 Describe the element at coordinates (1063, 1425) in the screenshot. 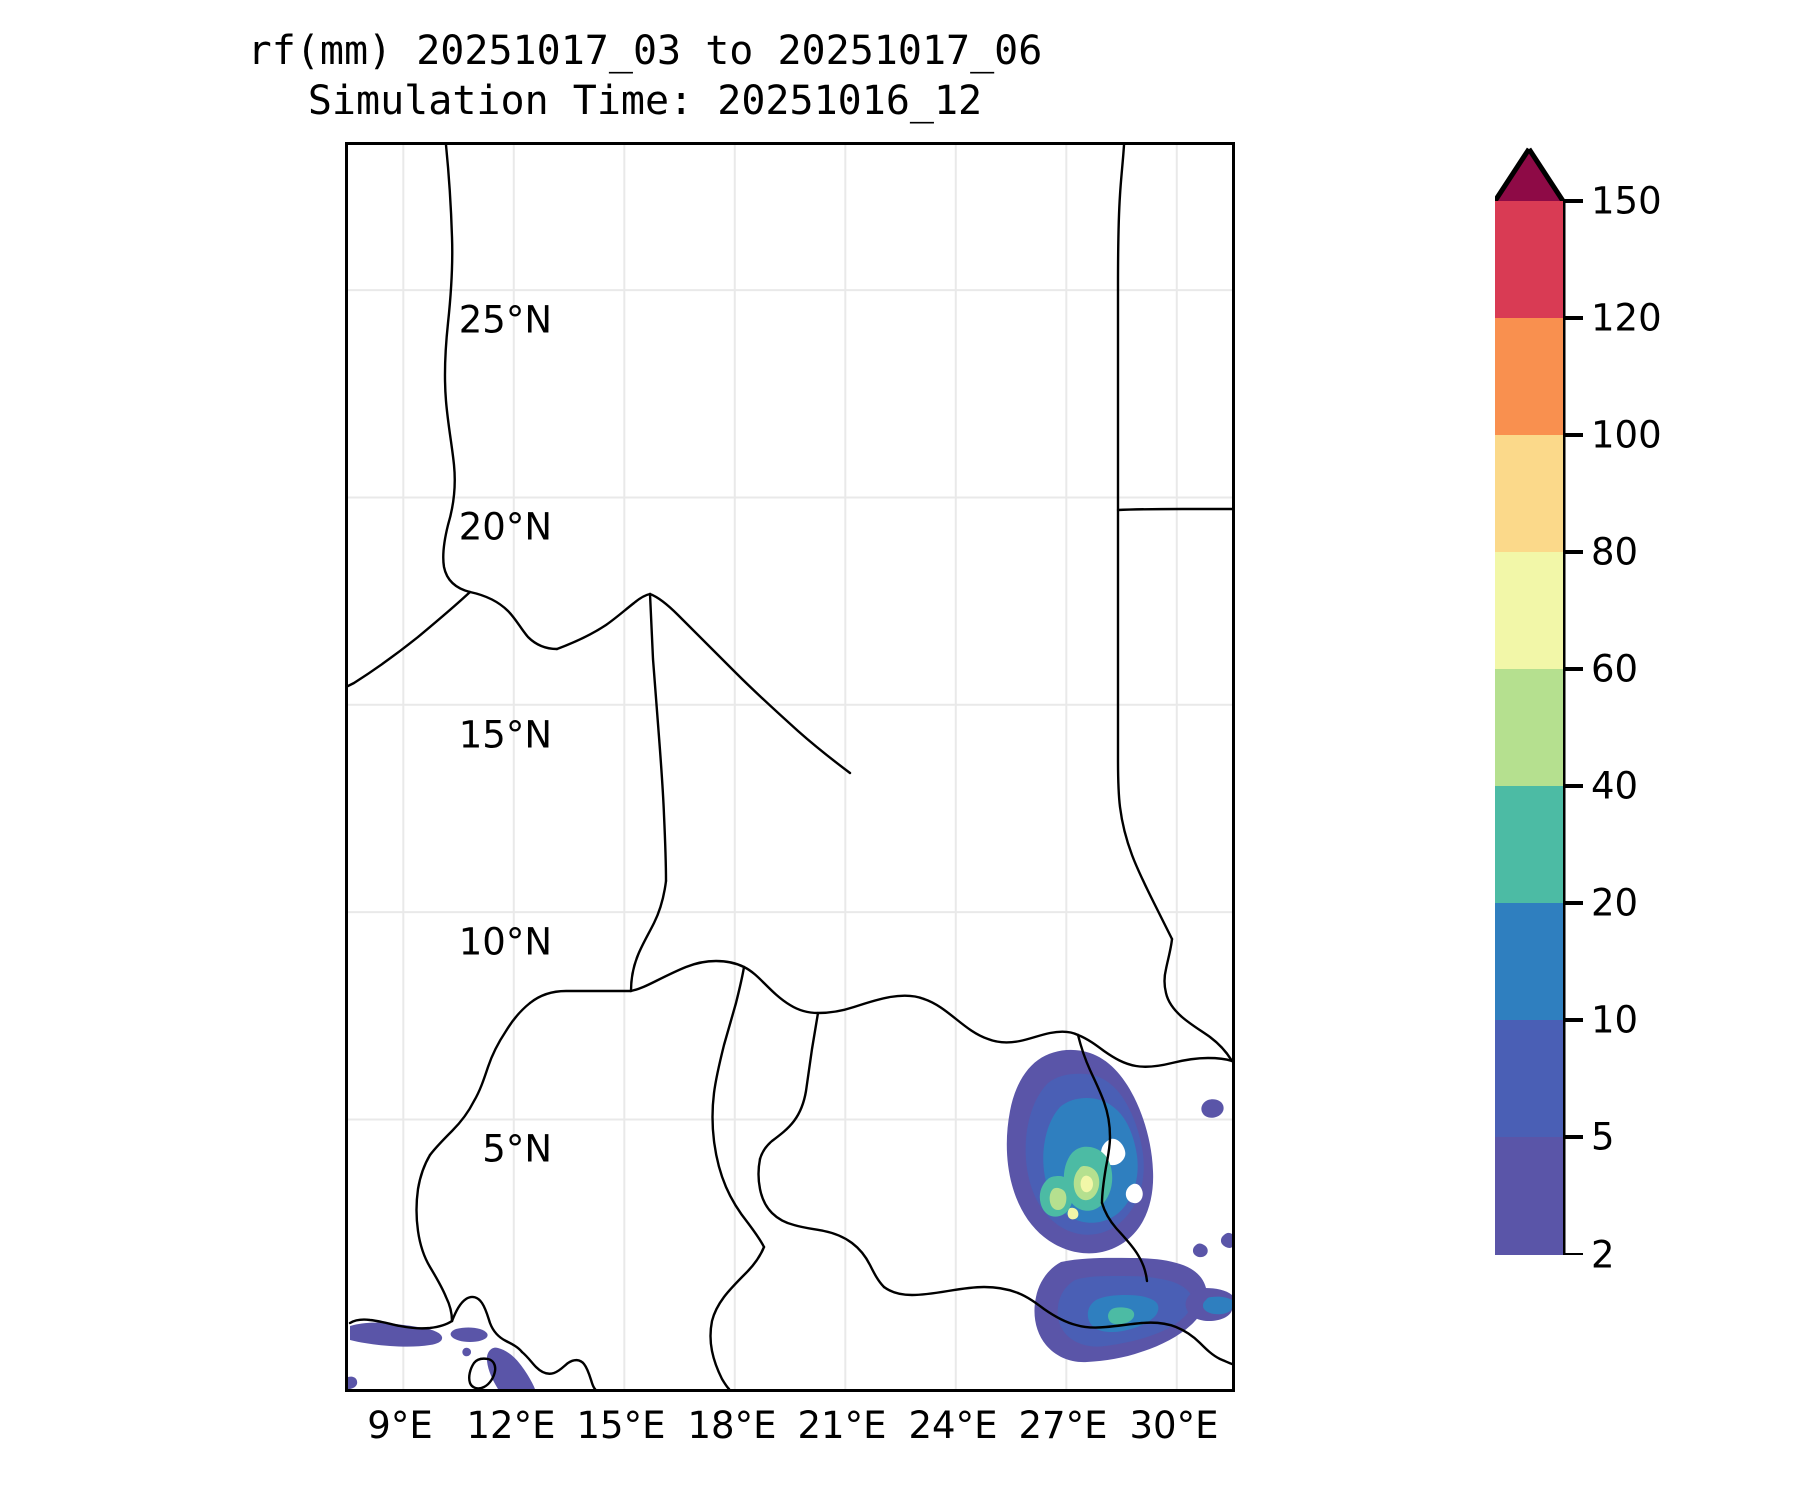

I see `xtick-label: 27°E` at that location.